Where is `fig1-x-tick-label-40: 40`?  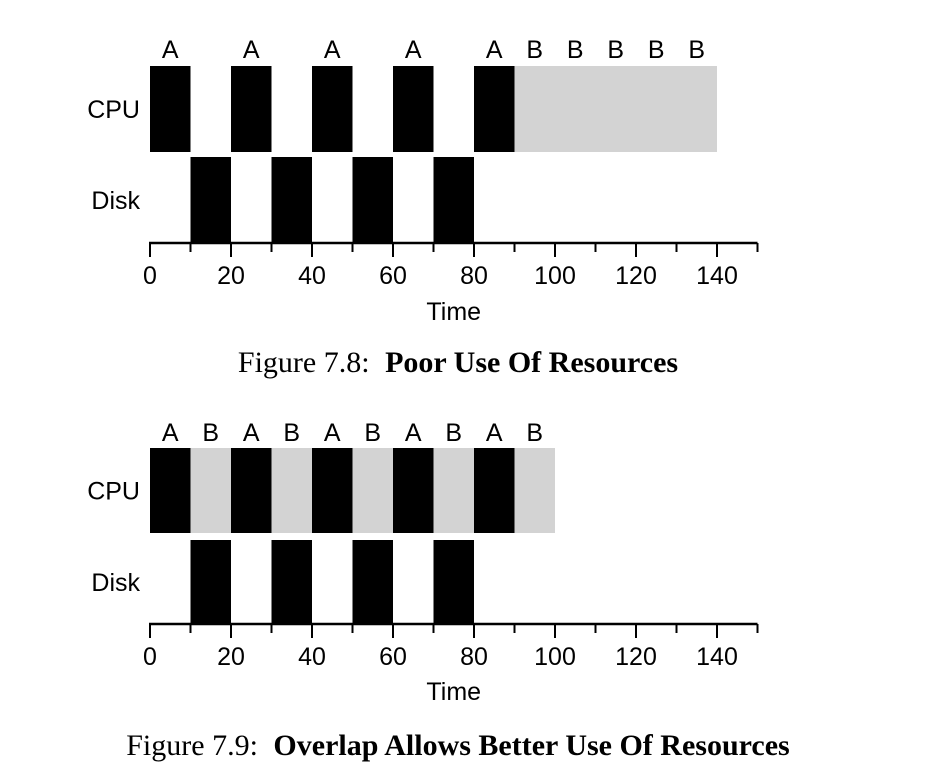 fig1-x-tick-label-40: 40 is located at coordinates (312, 657).